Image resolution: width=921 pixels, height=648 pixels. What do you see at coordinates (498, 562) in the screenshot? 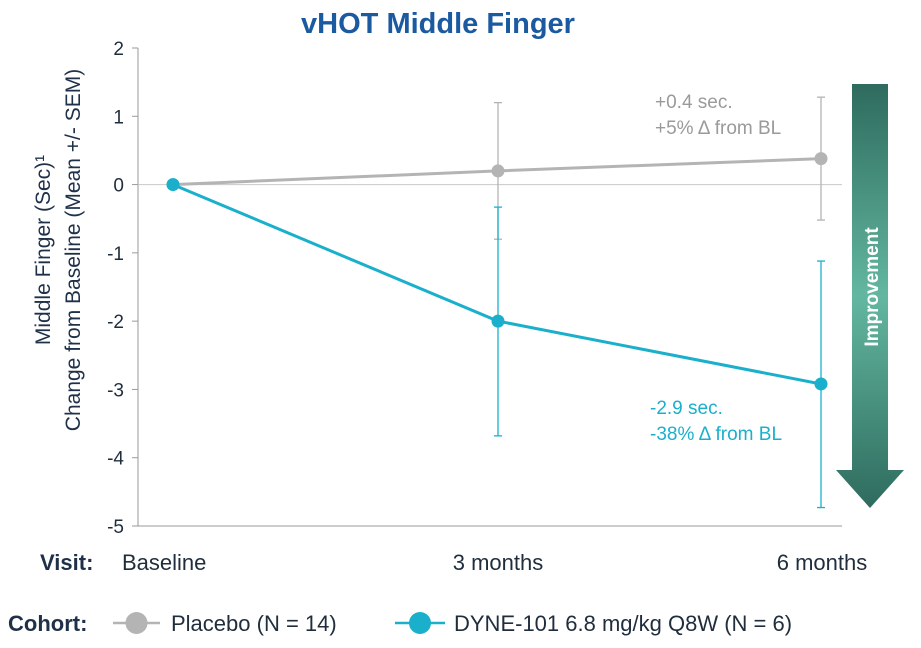
I see `x-tick-label: 3 months` at bounding box center [498, 562].